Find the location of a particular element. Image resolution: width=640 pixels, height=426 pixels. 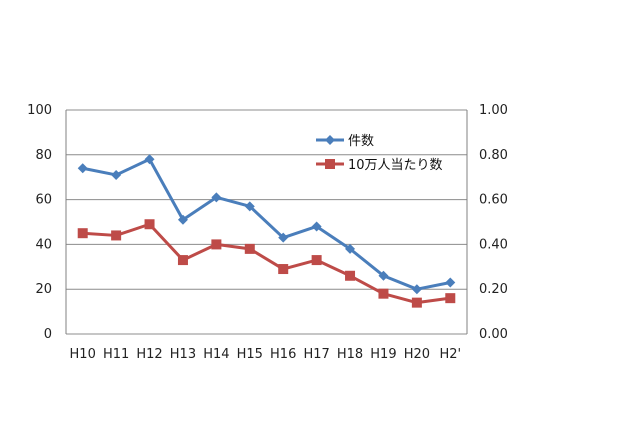

x-tick-label: H10 is located at coordinates (83, 354).